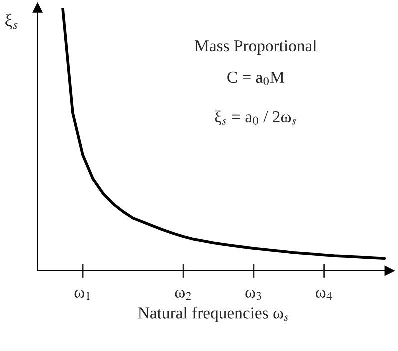 The width and height of the screenshot is (398, 351). Describe the element at coordinates (12, 22) in the screenshot. I see `y-axis-title: ξ$_{s}$` at that location.